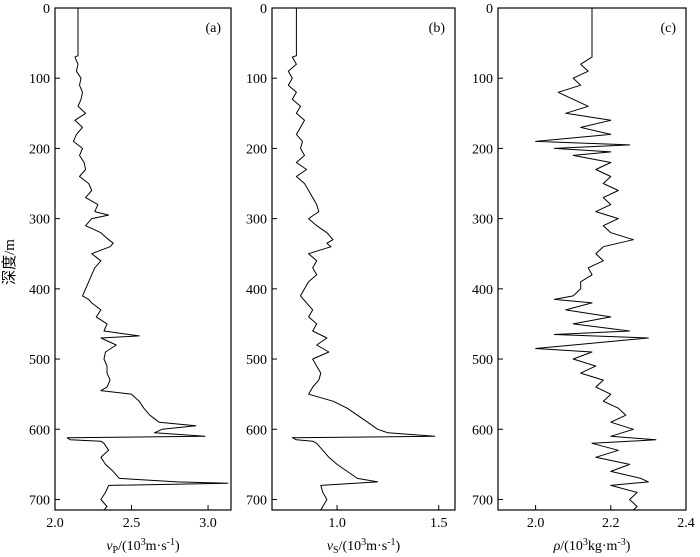 This screenshot has height=557, width=700. Describe the element at coordinates (132, 523) in the screenshot. I see `x-tick-label: 2.5` at that location.